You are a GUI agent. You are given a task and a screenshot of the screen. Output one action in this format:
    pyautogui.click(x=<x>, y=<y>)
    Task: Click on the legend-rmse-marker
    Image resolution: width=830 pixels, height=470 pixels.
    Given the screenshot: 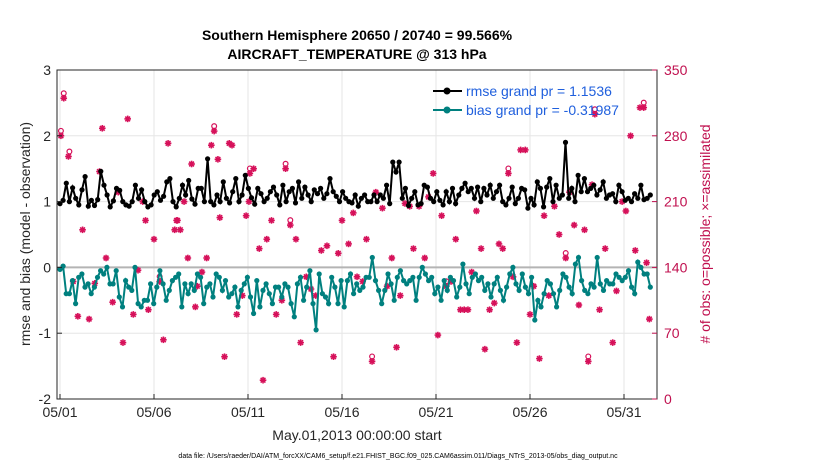 What is the action you would take?
    pyautogui.click(x=447, y=91)
    